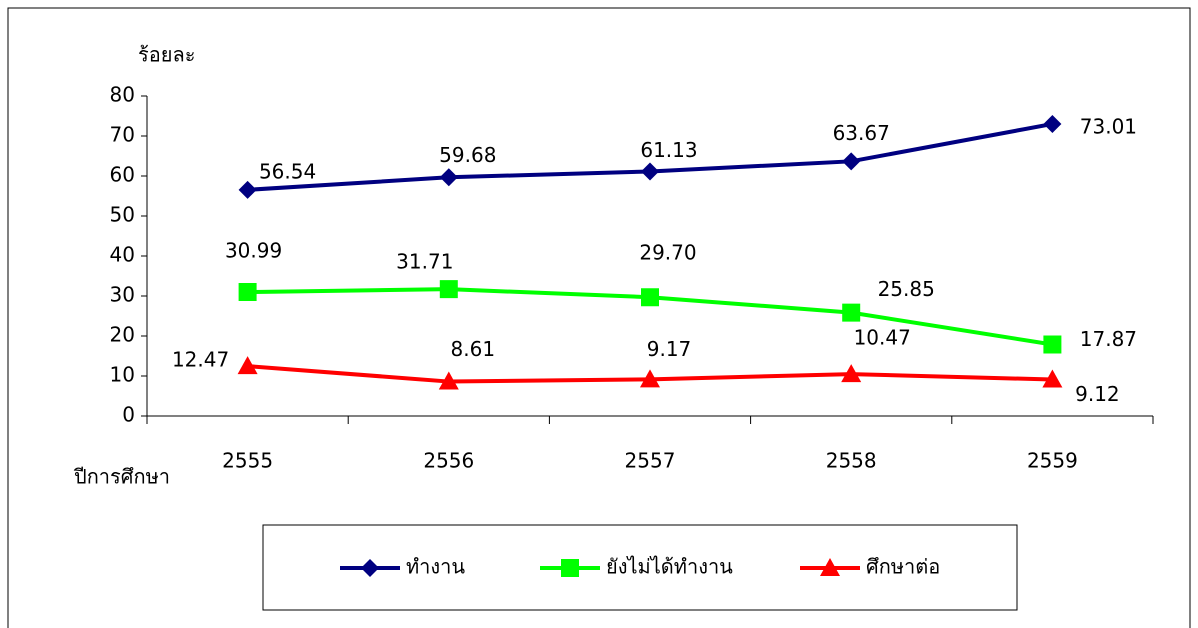  I want to click on y-tick-label: 50, so click(122, 215).